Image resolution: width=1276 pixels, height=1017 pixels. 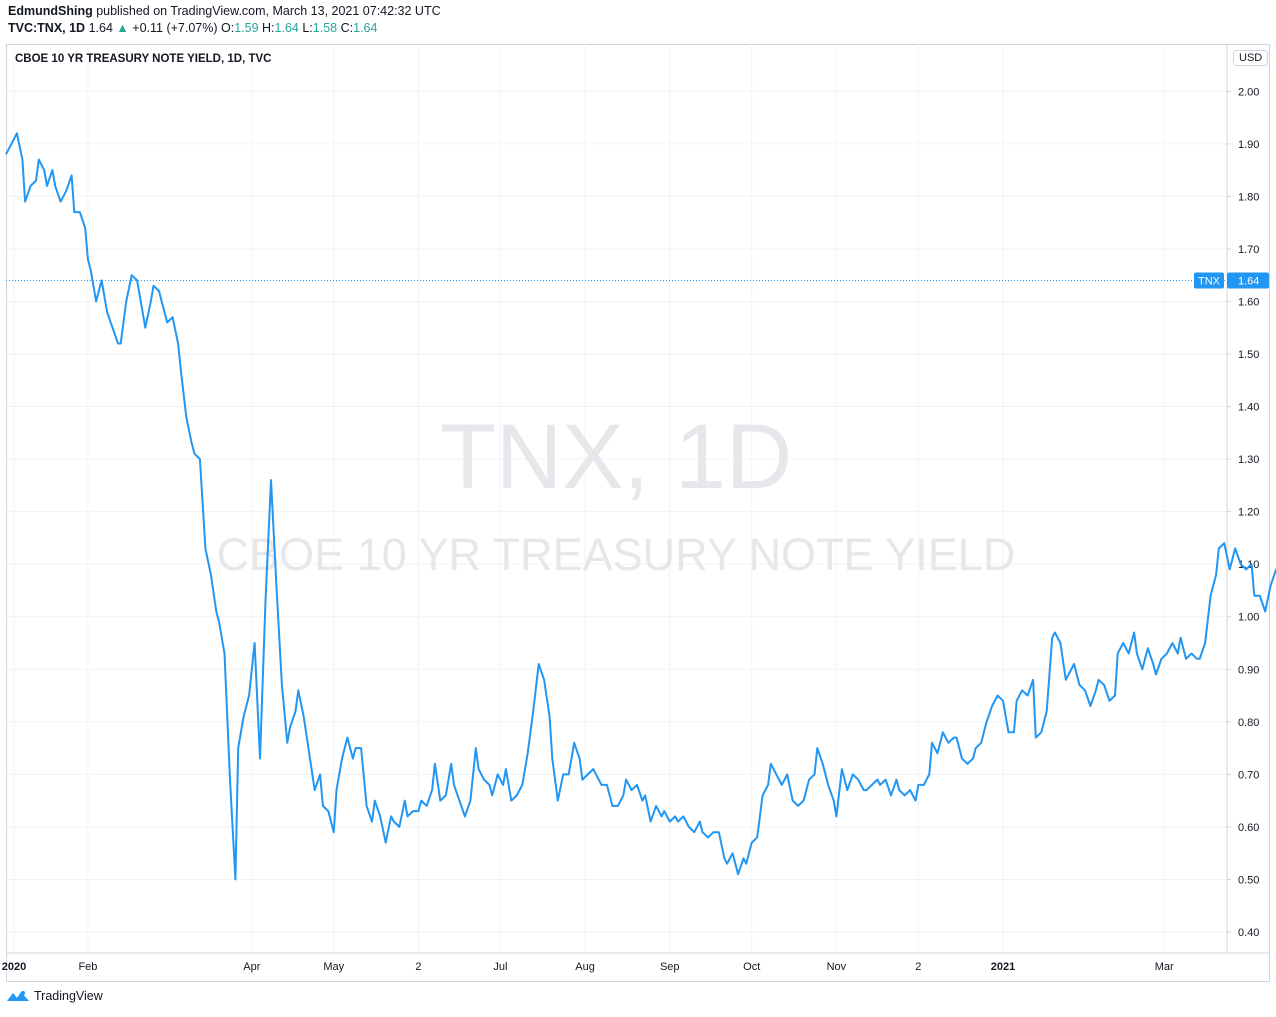 I want to click on up-arrow-icon: ▲, so click(x=122, y=28).